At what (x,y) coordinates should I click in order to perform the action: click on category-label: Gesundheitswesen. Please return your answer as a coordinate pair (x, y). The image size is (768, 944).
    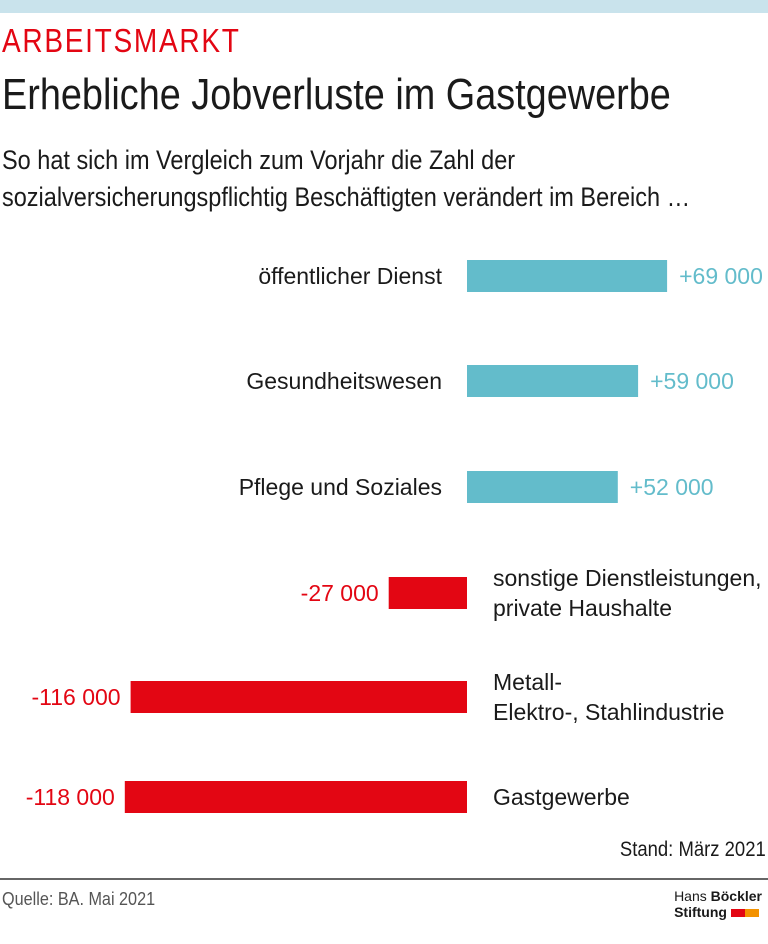
    Looking at the image, I should click on (344, 381).